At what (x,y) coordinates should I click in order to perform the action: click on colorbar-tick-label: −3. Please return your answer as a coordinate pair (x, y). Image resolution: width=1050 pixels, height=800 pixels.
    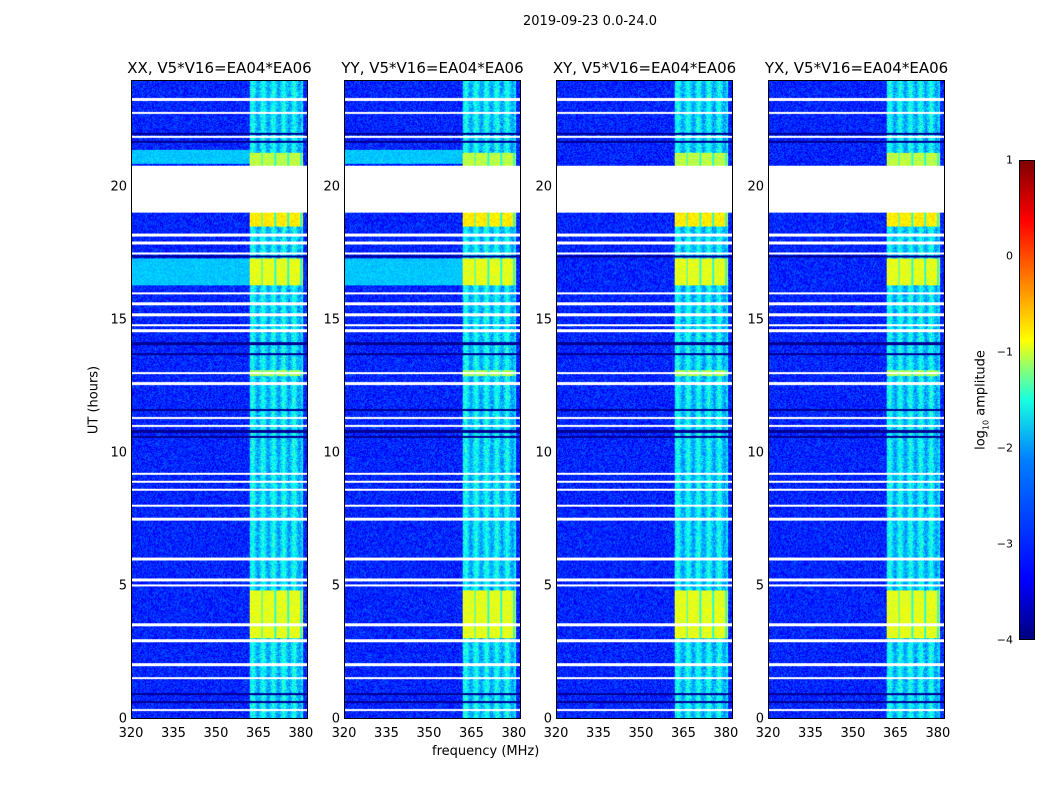
    Looking at the image, I should click on (1004, 544).